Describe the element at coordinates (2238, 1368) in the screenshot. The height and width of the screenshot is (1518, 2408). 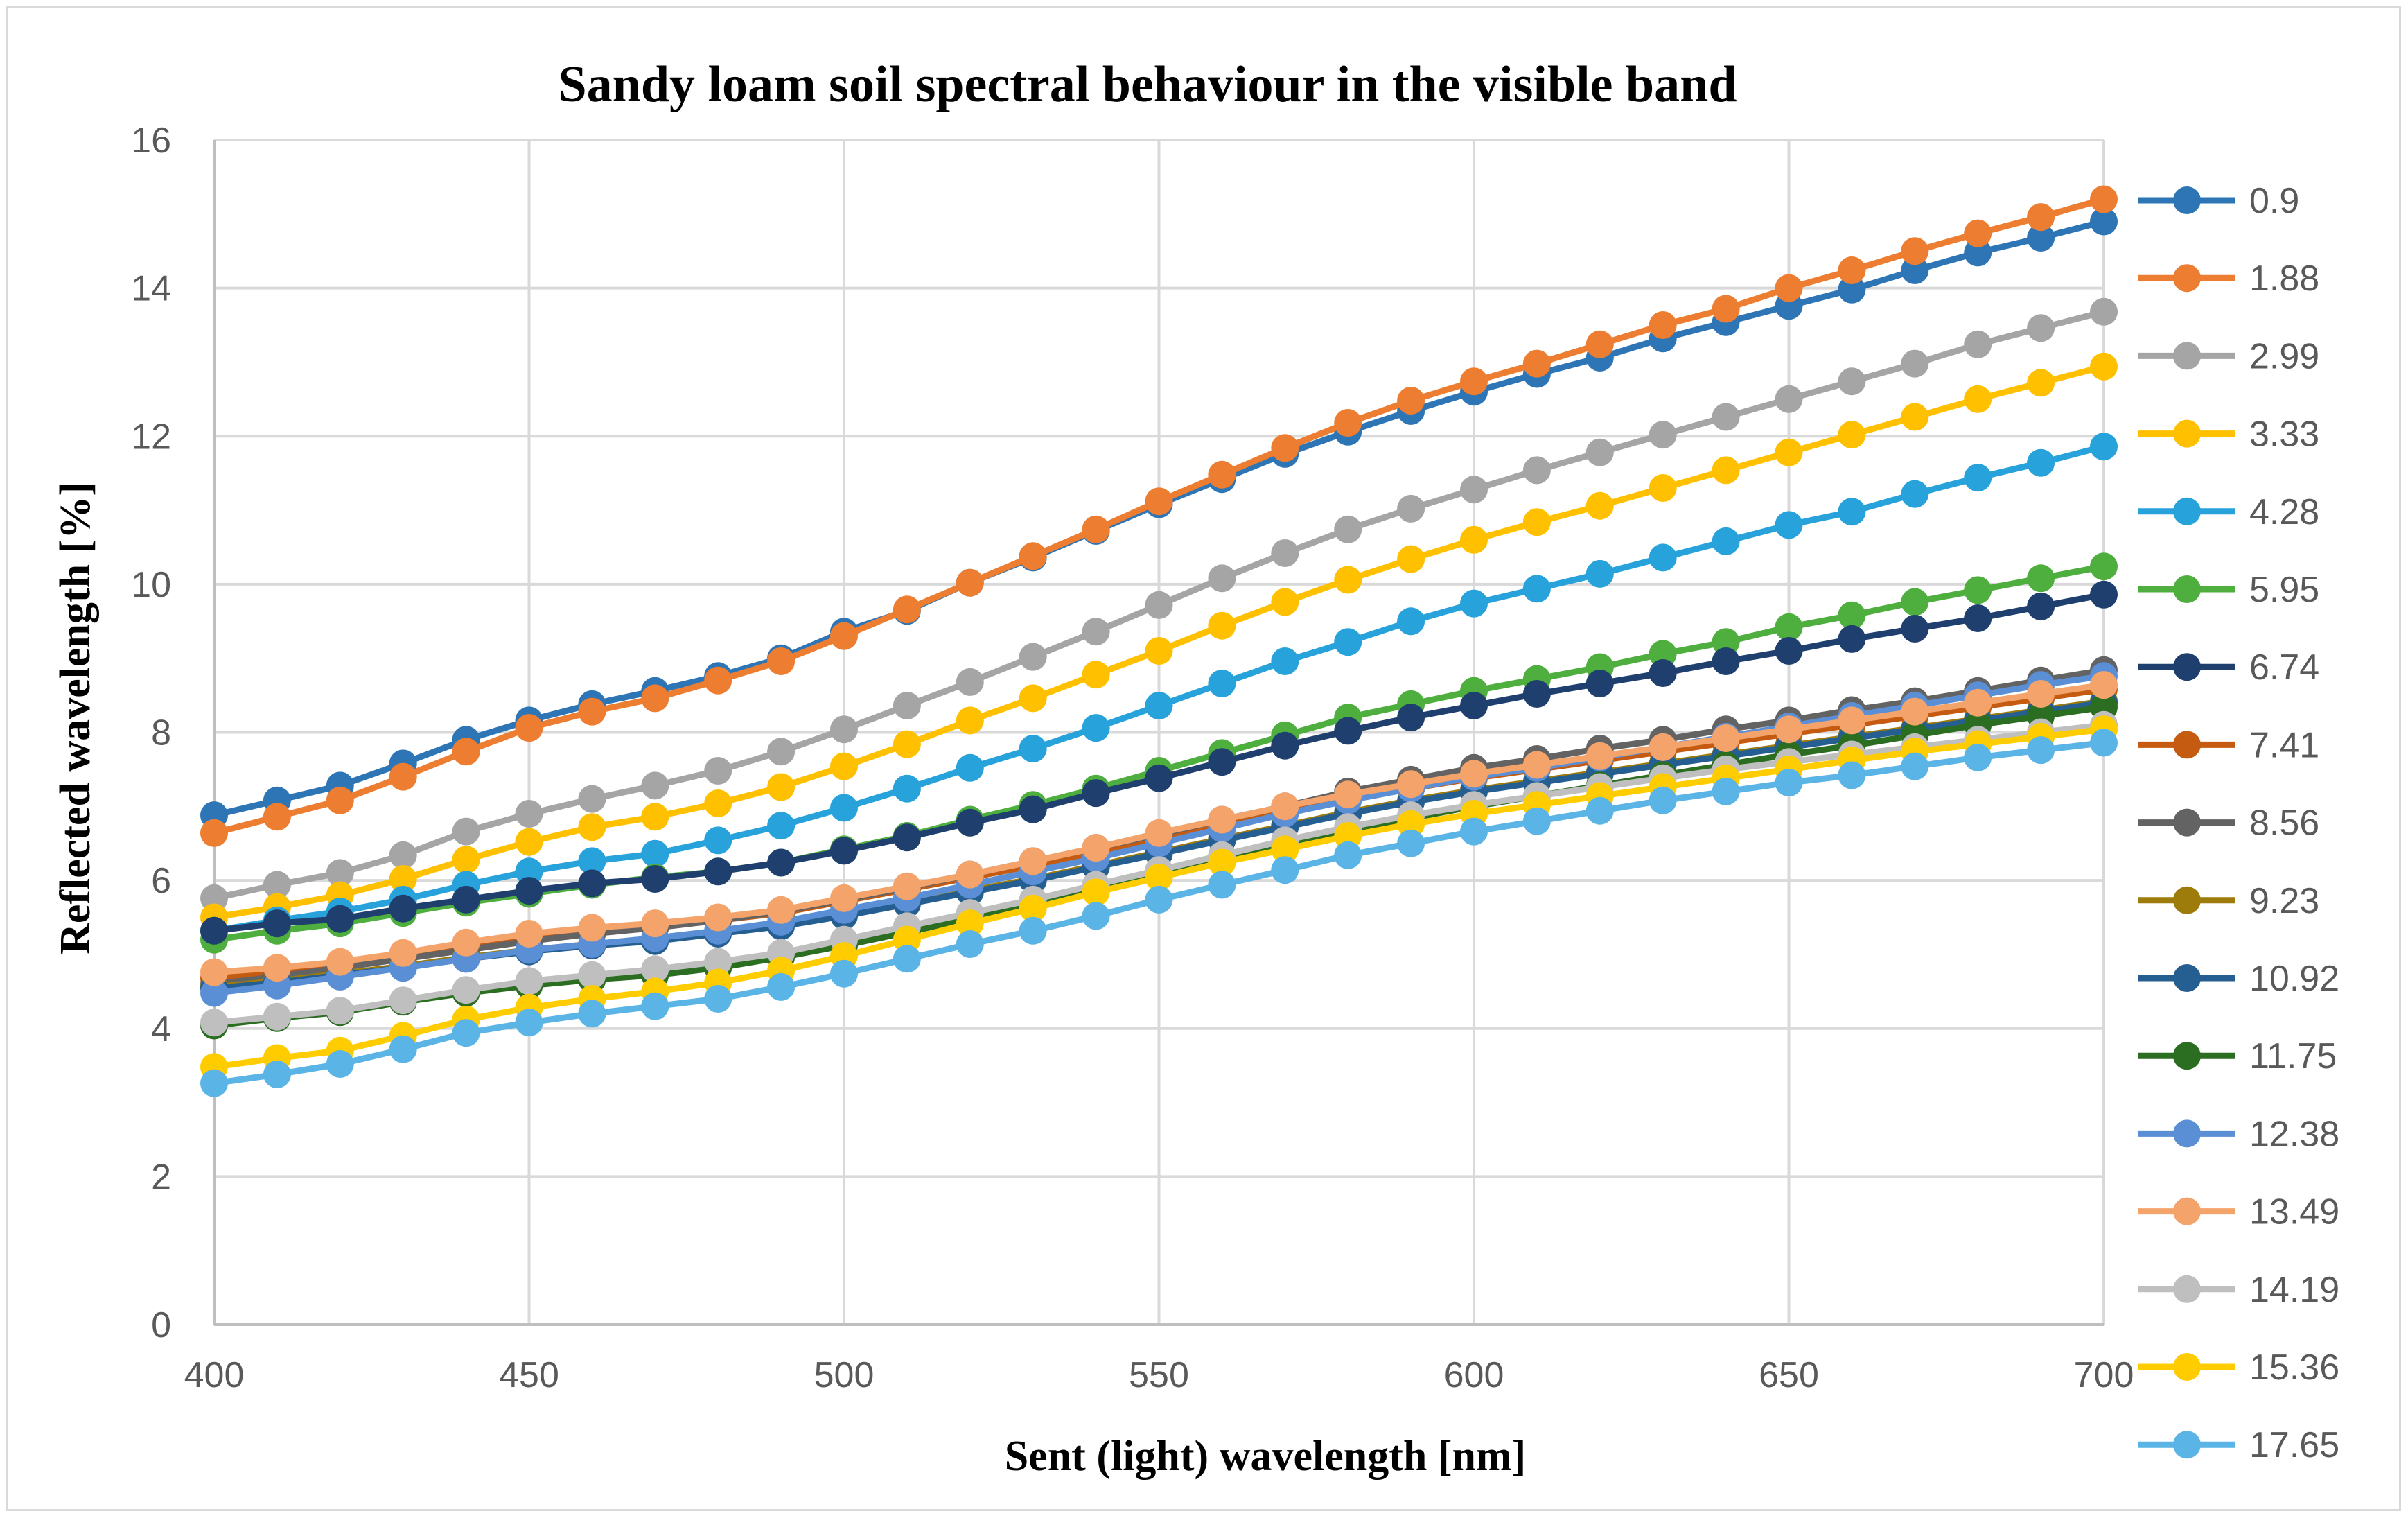
I see `legend-item: 15.36` at that location.